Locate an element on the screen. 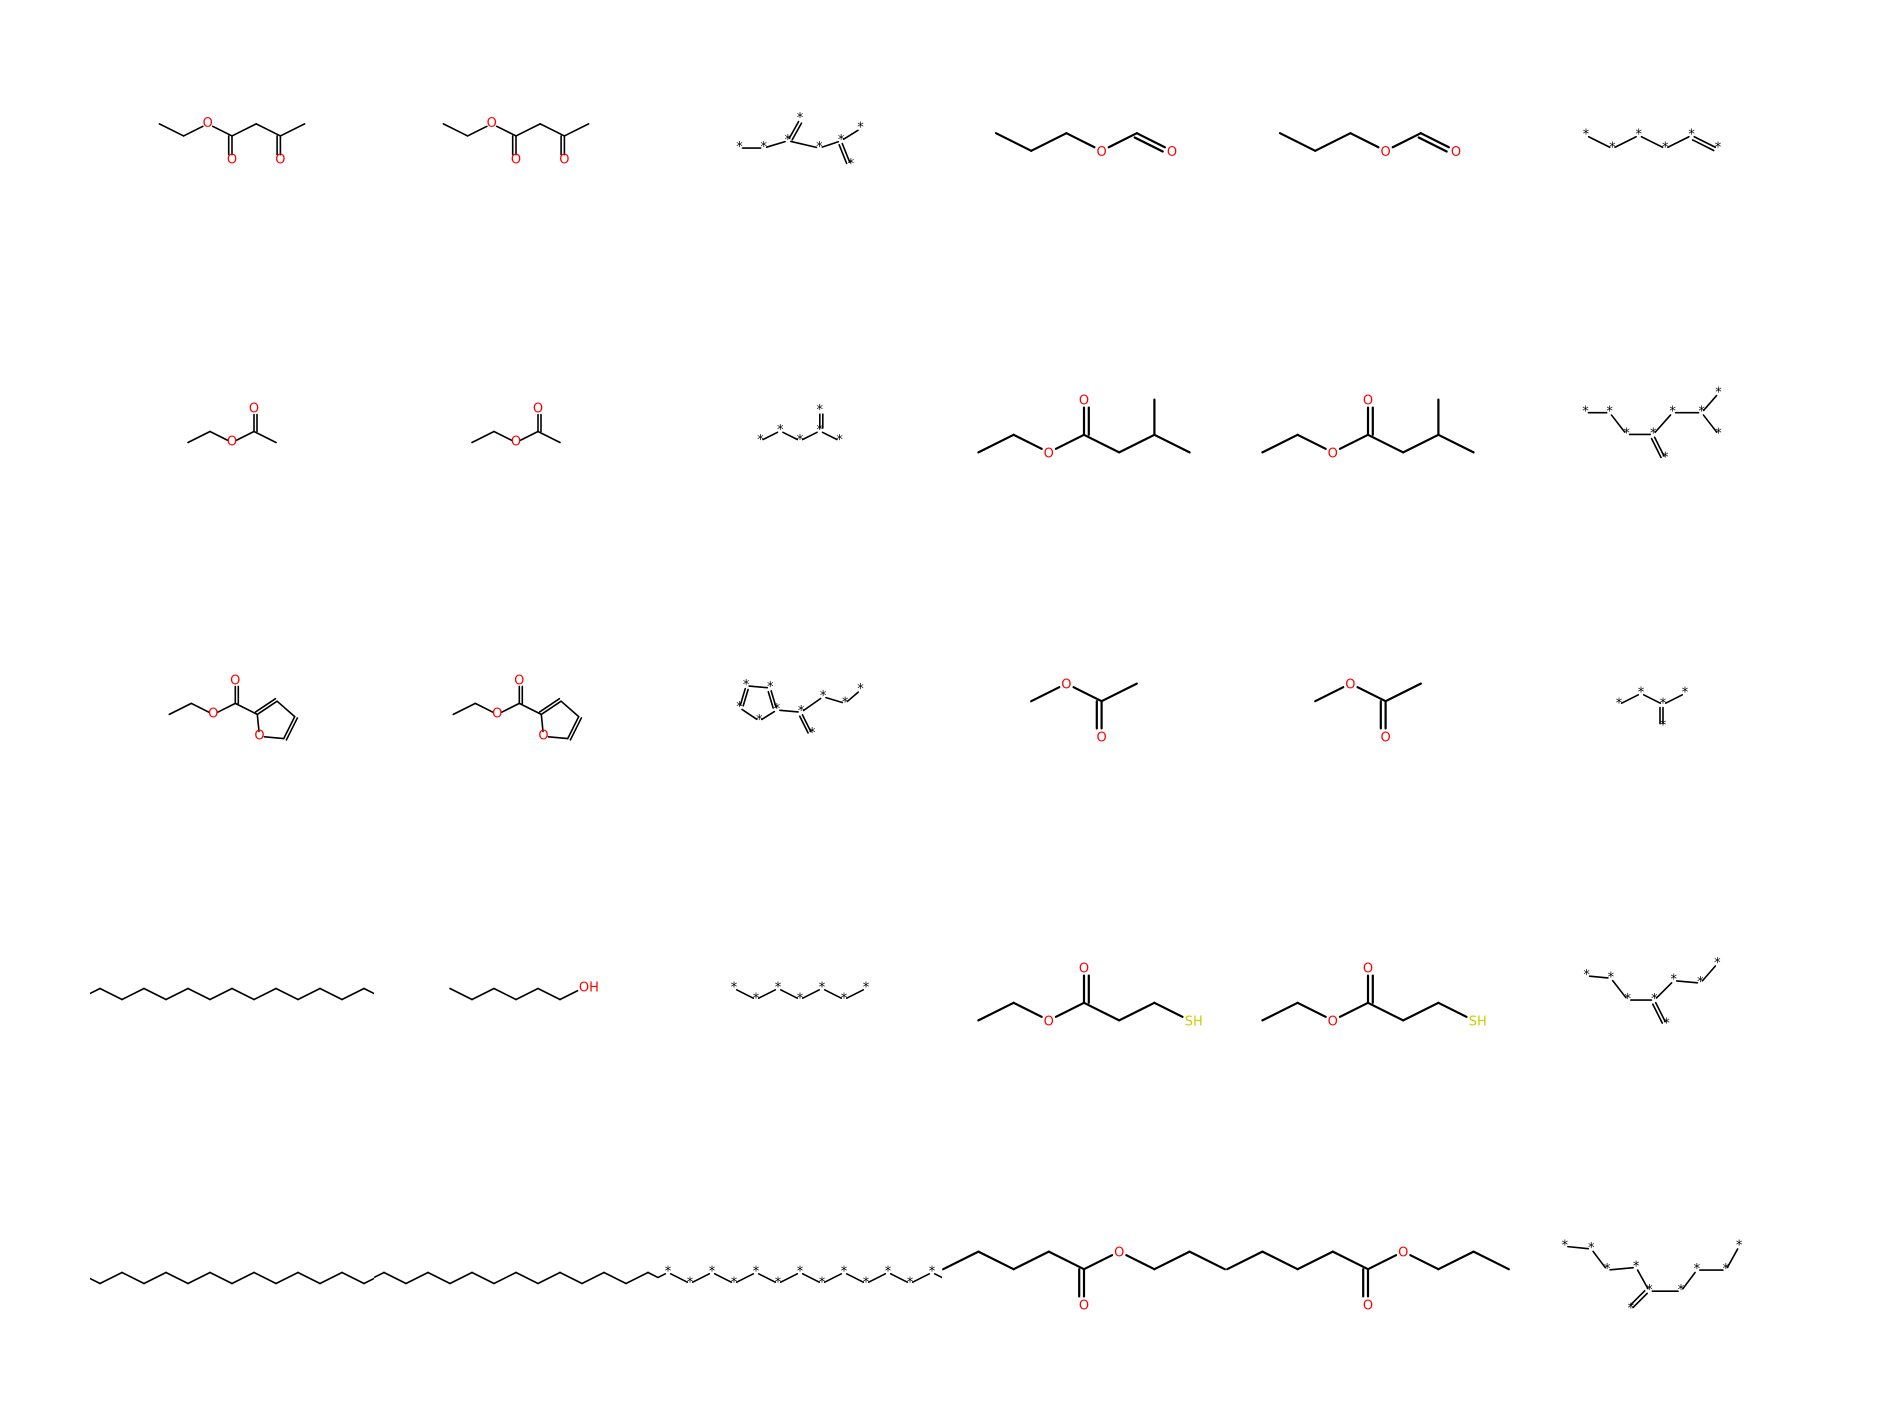 The height and width of the screenshot is (1420, 1890). molecule-structure: * * * * * * * * * * is located at coordinates (1652, 1277).